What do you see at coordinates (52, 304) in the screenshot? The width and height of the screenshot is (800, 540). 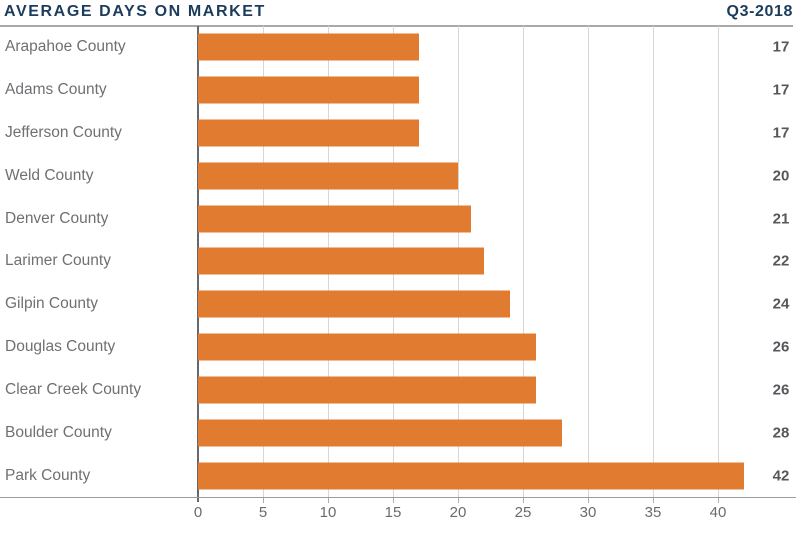 I see `category-label: Gilpin County` at bounding box center [52, 304].